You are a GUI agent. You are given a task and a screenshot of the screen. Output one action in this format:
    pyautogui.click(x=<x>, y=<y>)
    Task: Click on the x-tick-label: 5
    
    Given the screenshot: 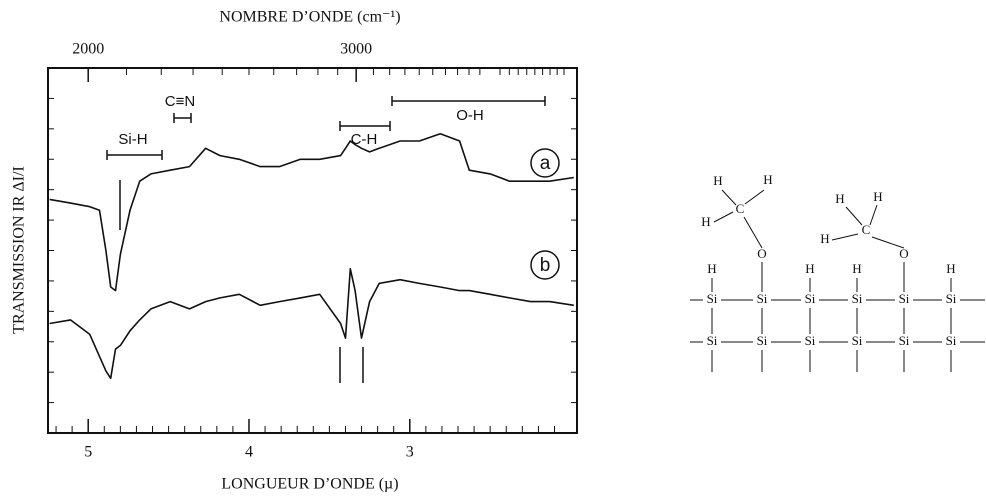 What is the action you would take?
    pyautogui.click(x=88, y=452)
    